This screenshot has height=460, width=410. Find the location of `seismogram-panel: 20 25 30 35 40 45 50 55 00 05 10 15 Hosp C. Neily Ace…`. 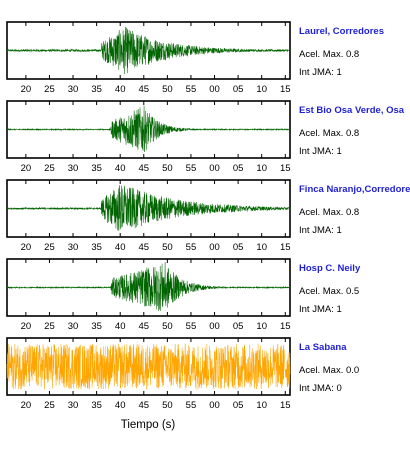

seismogram-panel: 20 25 30 35 40 45 50 55 00 05 10 15 Hosp C. Neily Ace… is located at coordinates (183, 295).